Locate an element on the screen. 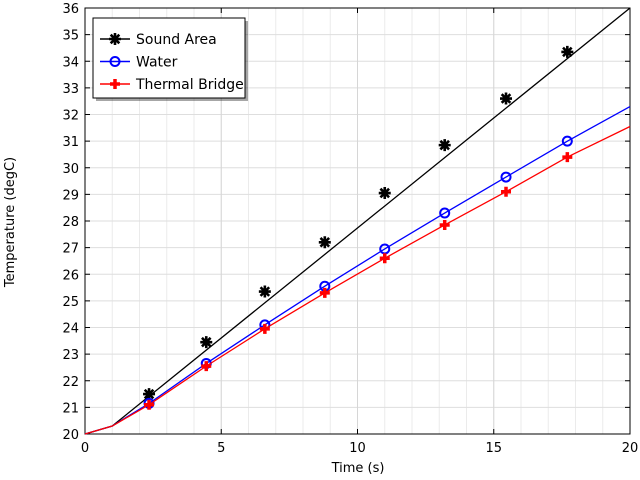 This screenshot has height=480, width=640. legend: Sound Area Water Thermal Bridge is located at coordinates (170, 59).